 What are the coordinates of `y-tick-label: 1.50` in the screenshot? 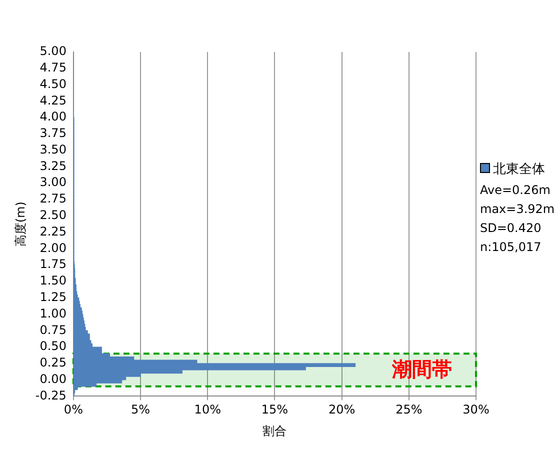 It's located at (53, 281).